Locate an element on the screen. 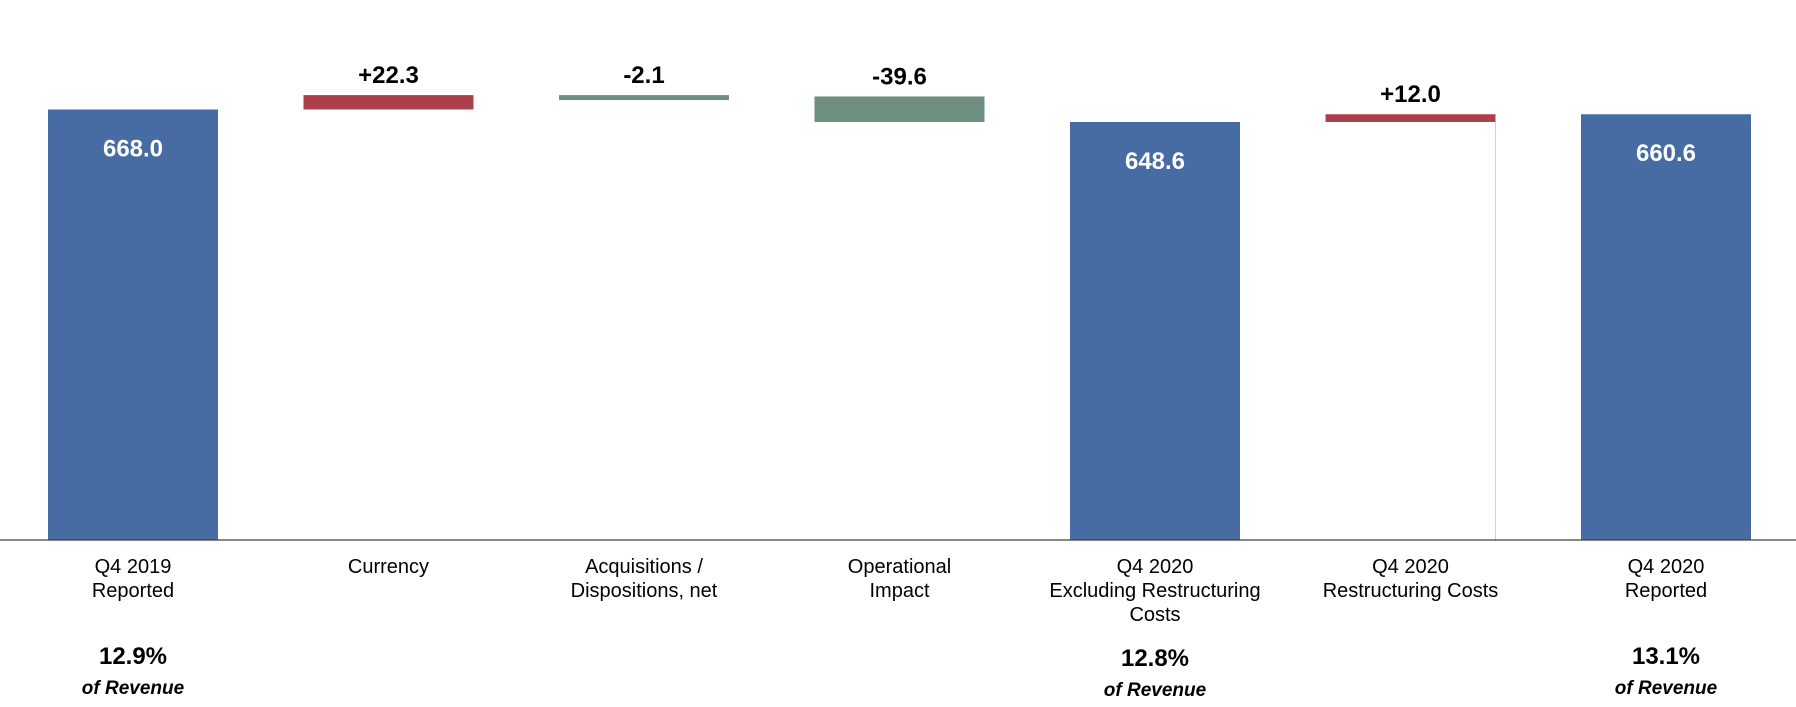 This screenshot has width=1796, height=707. category-label-0: Q4 2019 Reported is located at coordinates (133, 579).